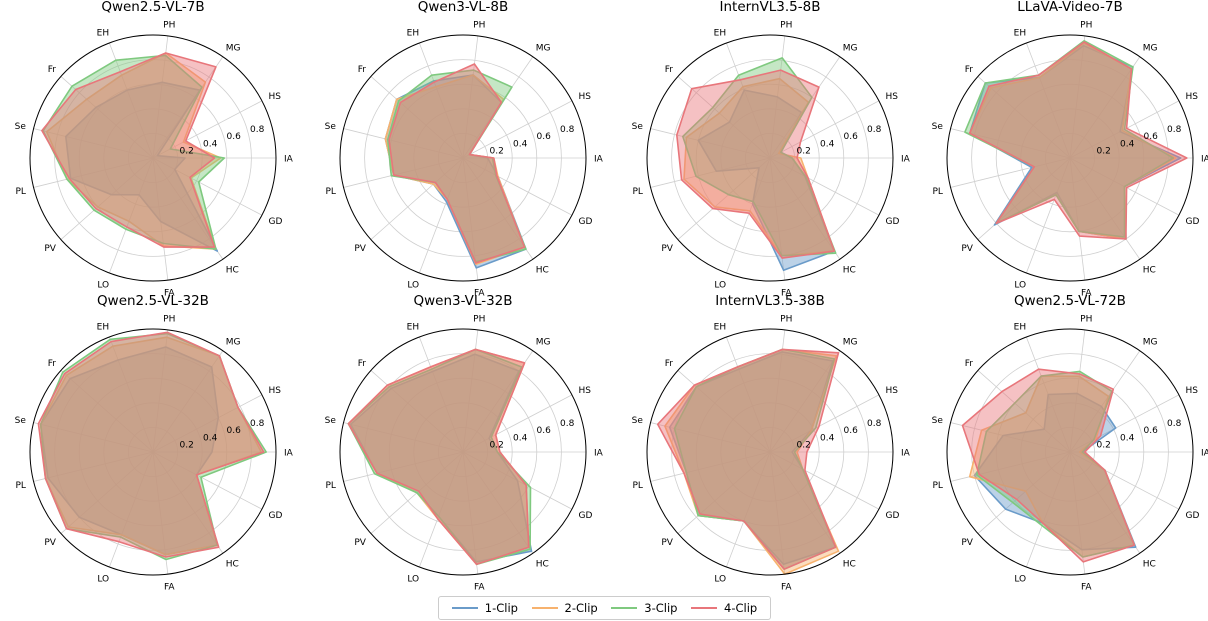  I want to click on r-tick-label: 0.2, so click(187, 152).